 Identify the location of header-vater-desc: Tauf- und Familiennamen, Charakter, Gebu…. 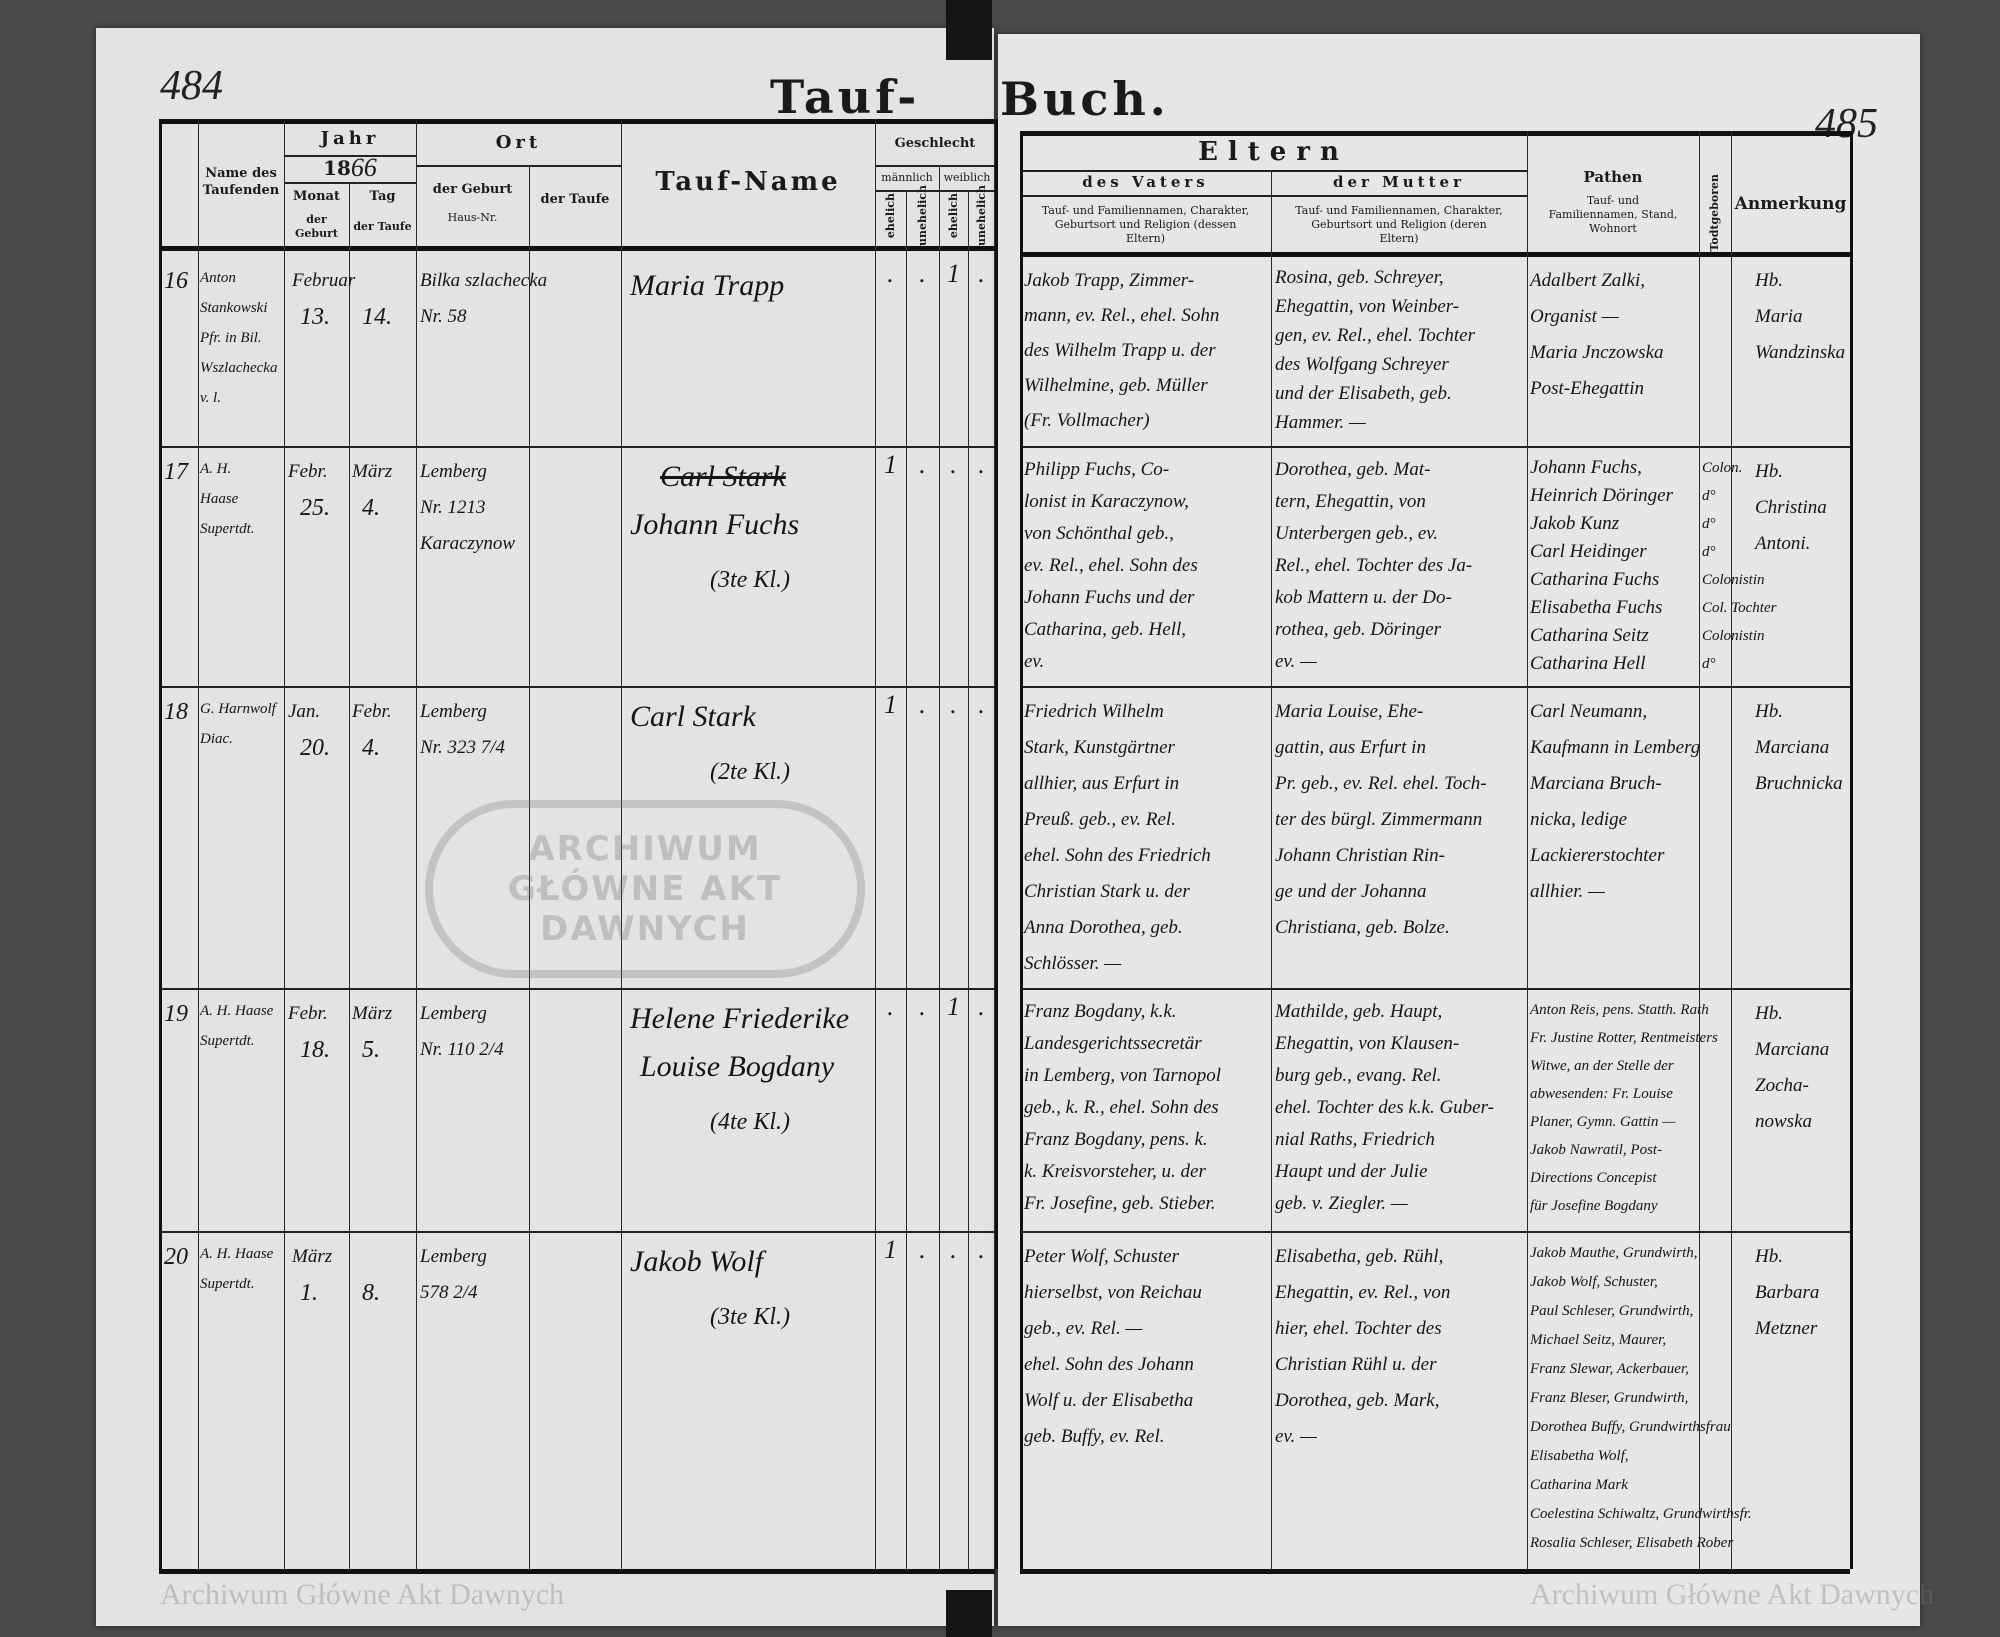
(1145, 224).